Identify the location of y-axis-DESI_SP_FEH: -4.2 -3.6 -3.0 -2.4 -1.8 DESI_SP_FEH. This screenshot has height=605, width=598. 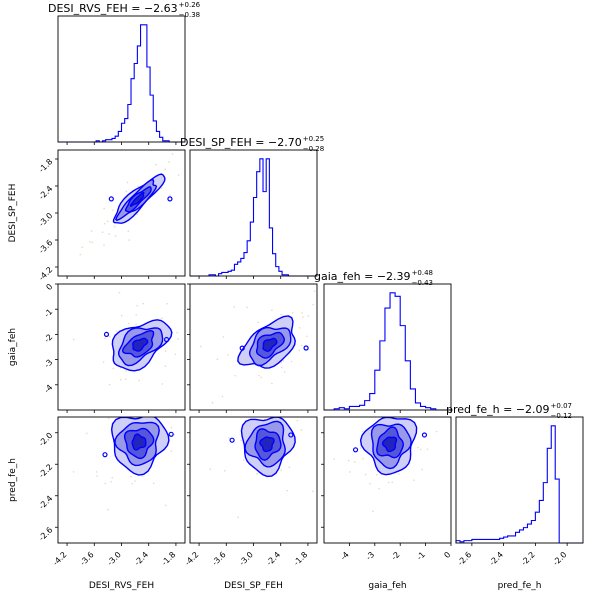
(33, 219).